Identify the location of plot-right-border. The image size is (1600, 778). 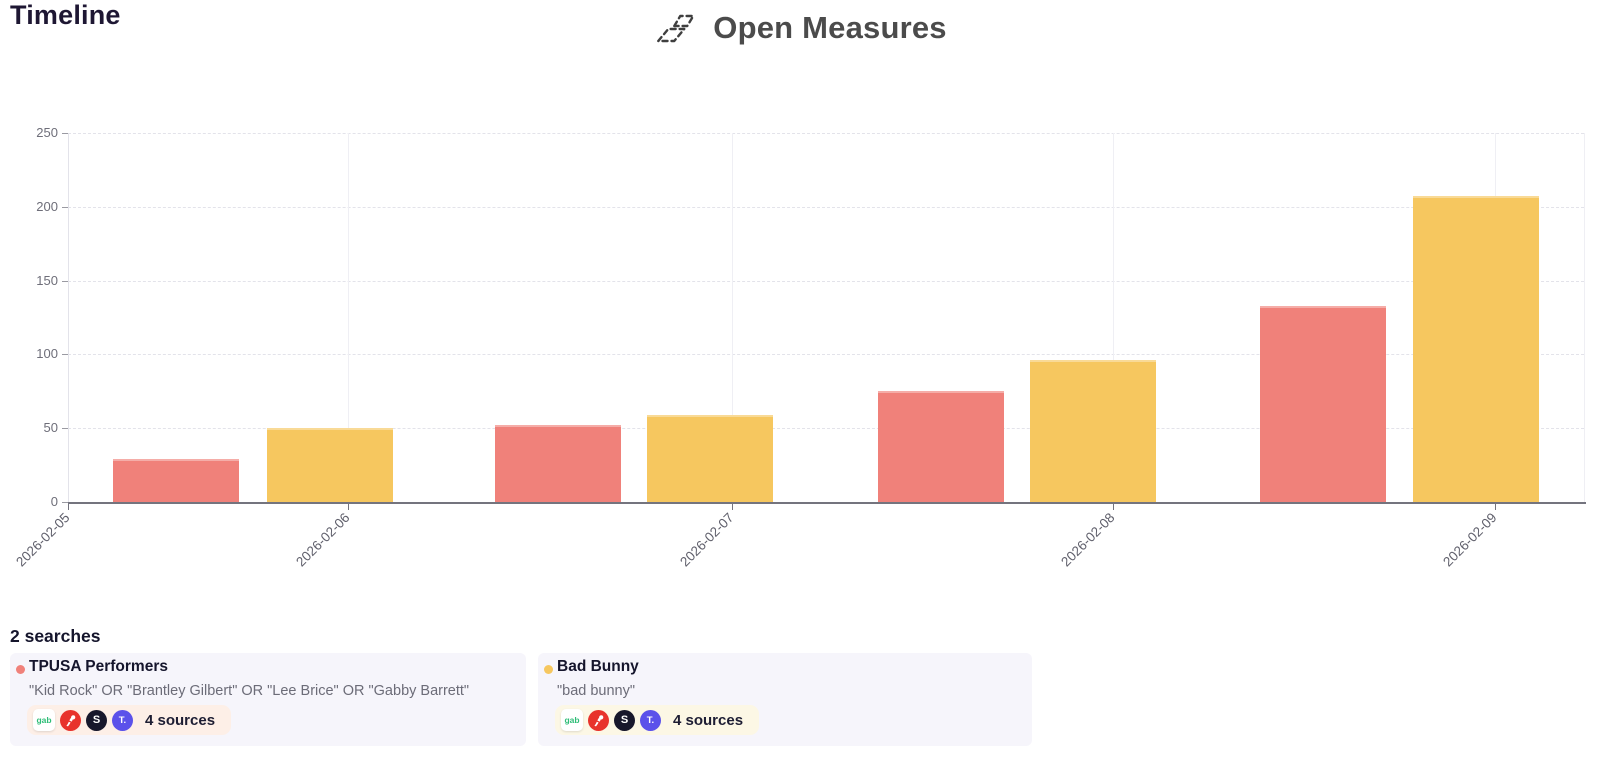
(1584, 317).